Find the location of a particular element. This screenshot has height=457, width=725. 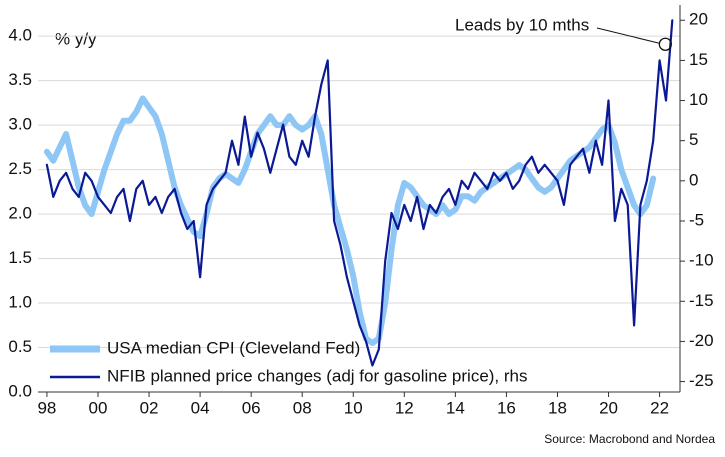

x-tick-label: 98 is located at coordinates (46, 407).